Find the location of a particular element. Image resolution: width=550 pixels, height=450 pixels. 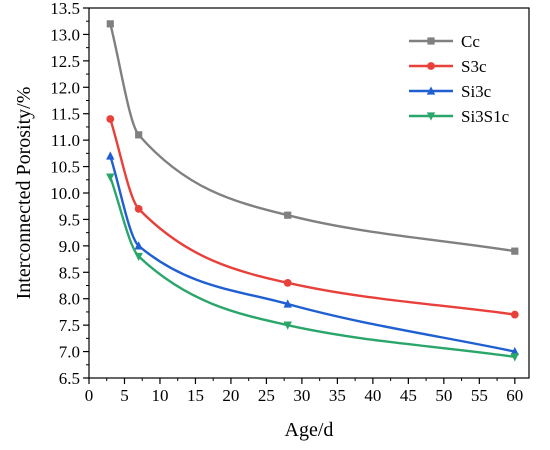

y-tick-label: 12.0 is located at coordinates (65, 87).